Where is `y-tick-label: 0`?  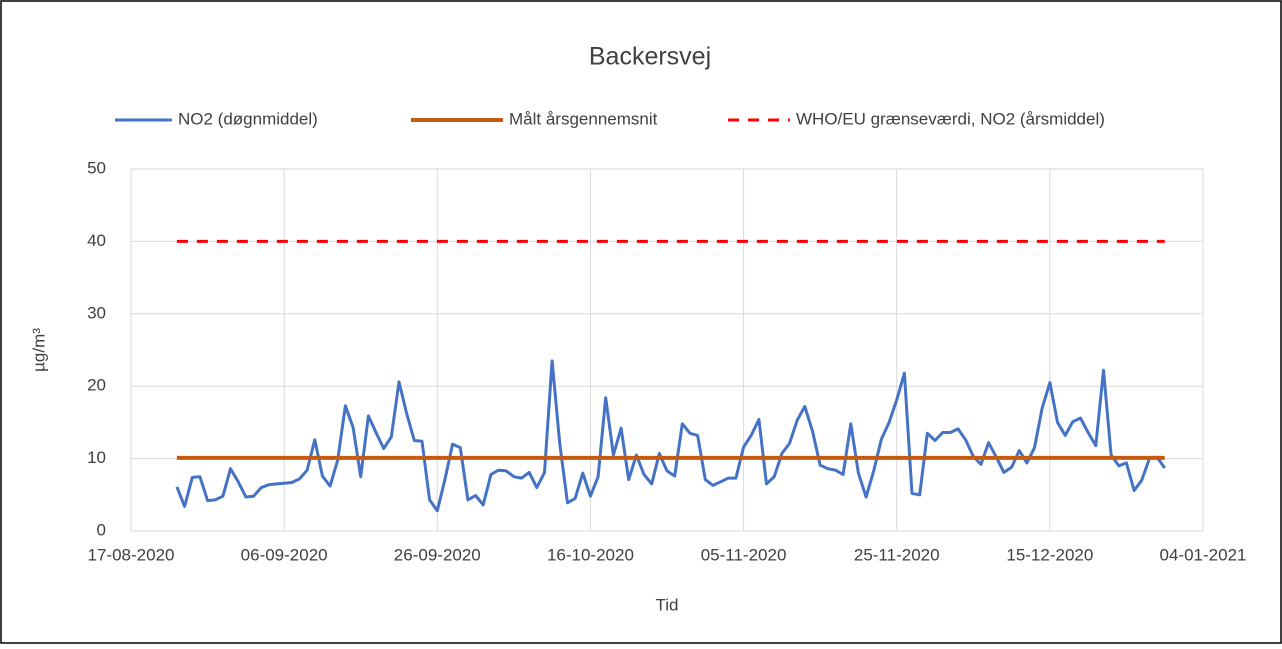
y-tick-label: 0 is located at coordinates (101, 529).